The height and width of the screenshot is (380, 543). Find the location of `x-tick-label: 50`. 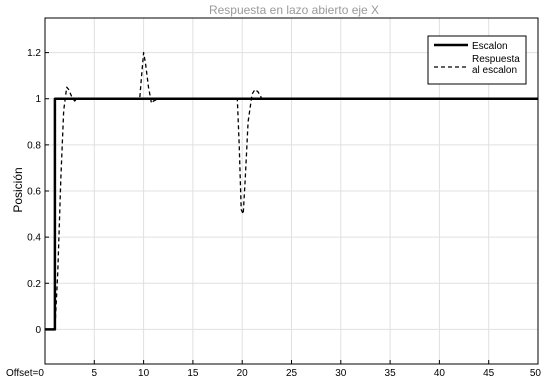

x-tick-label: 50 is located at coordinates (536, 373).